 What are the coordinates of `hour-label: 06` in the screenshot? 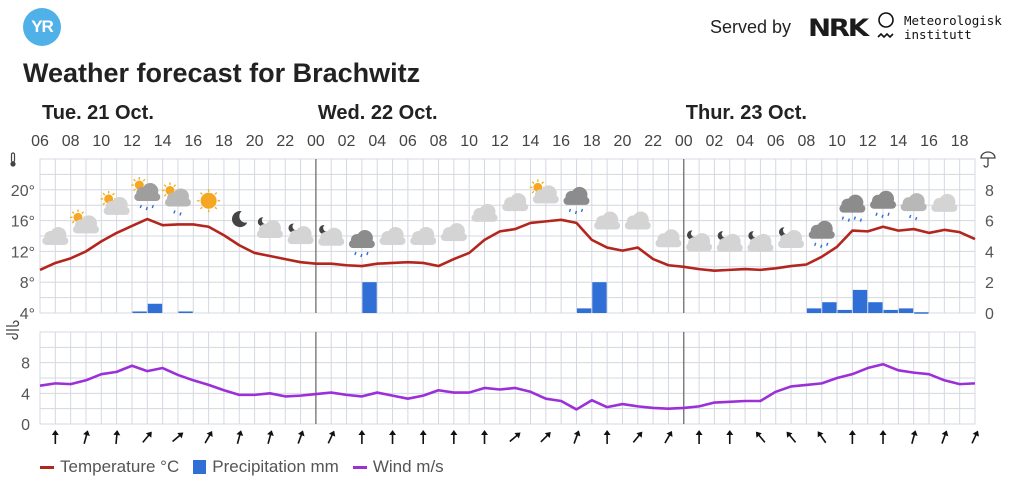 It's located at (408, 141).